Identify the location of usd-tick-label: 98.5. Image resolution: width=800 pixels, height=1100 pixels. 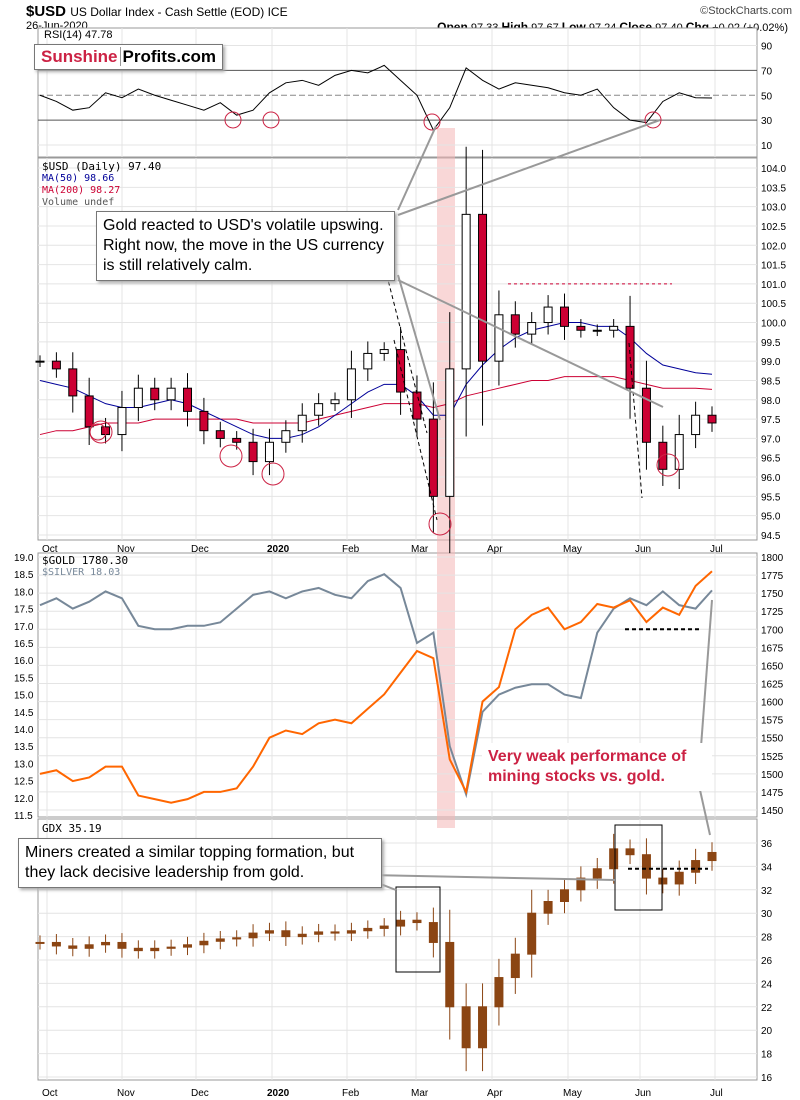
(771, 381).